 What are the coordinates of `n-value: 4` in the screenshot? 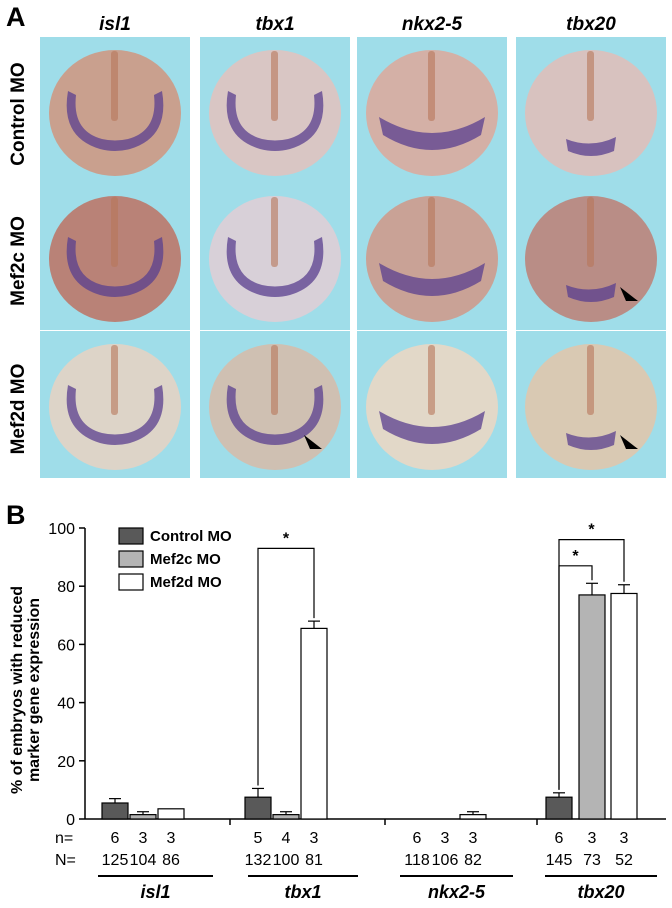 It's located at (286, 838).